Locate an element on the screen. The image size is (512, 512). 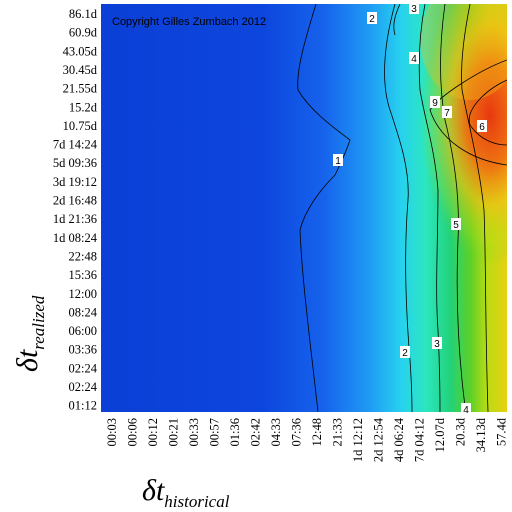
x-tick-label: 2d 12:54 is located at coordinates (379, 439).